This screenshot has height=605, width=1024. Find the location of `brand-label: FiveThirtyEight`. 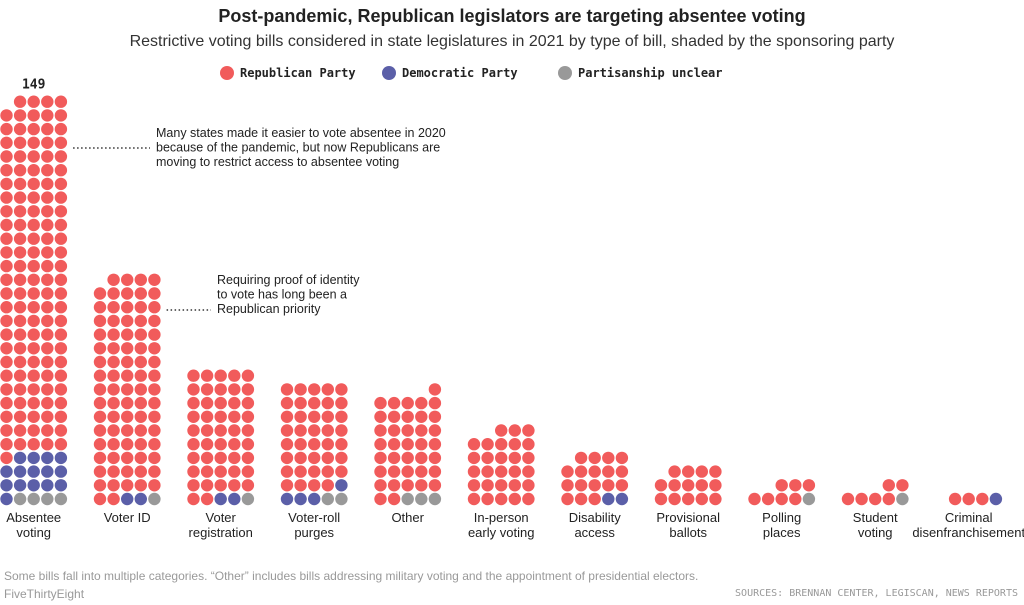

brand-label: FiveThirtyEight is located at coordinates (44, 594).